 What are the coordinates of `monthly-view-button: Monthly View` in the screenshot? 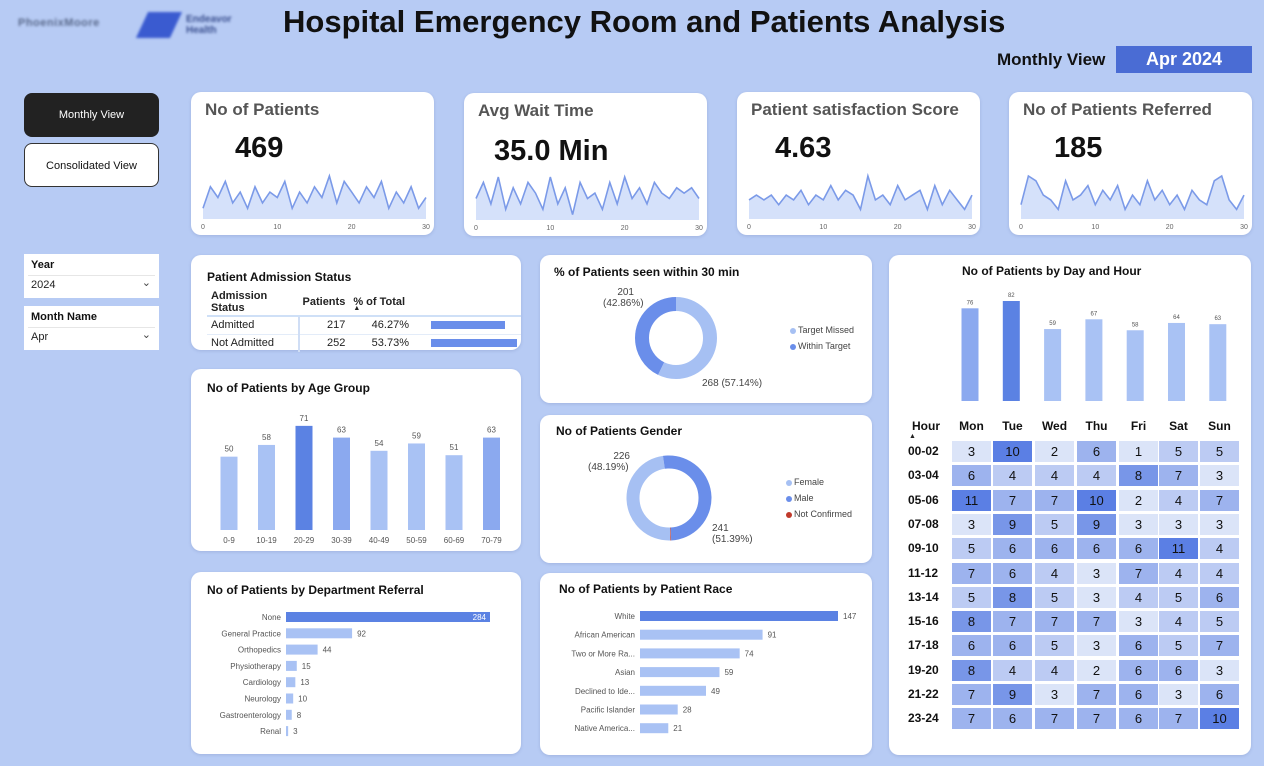 It's located at (91, 115).